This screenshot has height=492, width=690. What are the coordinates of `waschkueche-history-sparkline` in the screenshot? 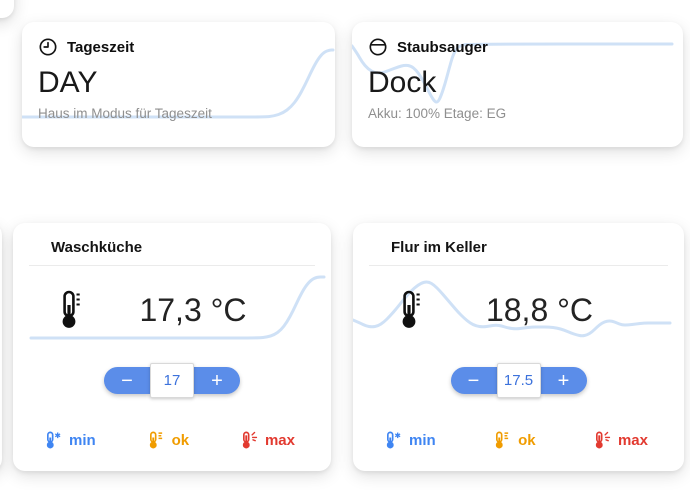 It's located at (177, 307).